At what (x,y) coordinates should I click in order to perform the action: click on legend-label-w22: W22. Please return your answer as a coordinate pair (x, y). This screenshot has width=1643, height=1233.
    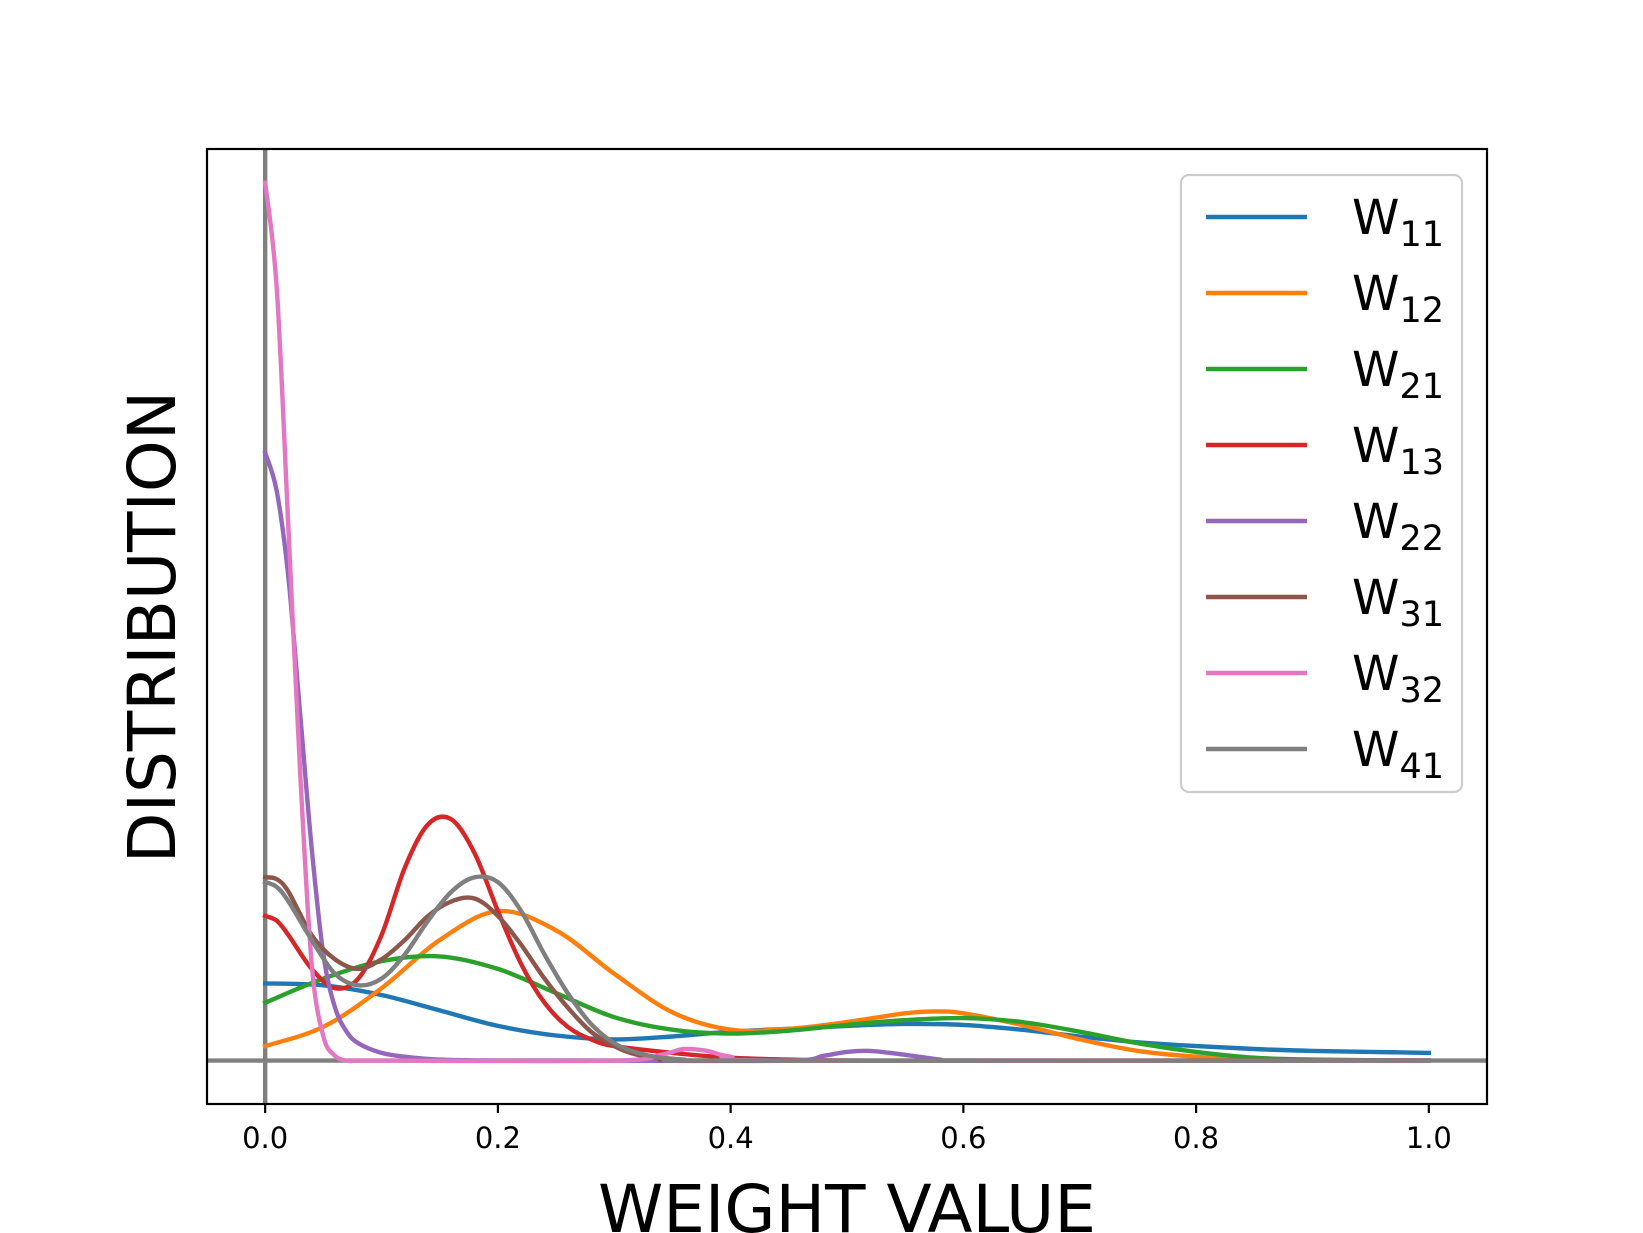
    Looking at the image, I should click on (1398, 526).